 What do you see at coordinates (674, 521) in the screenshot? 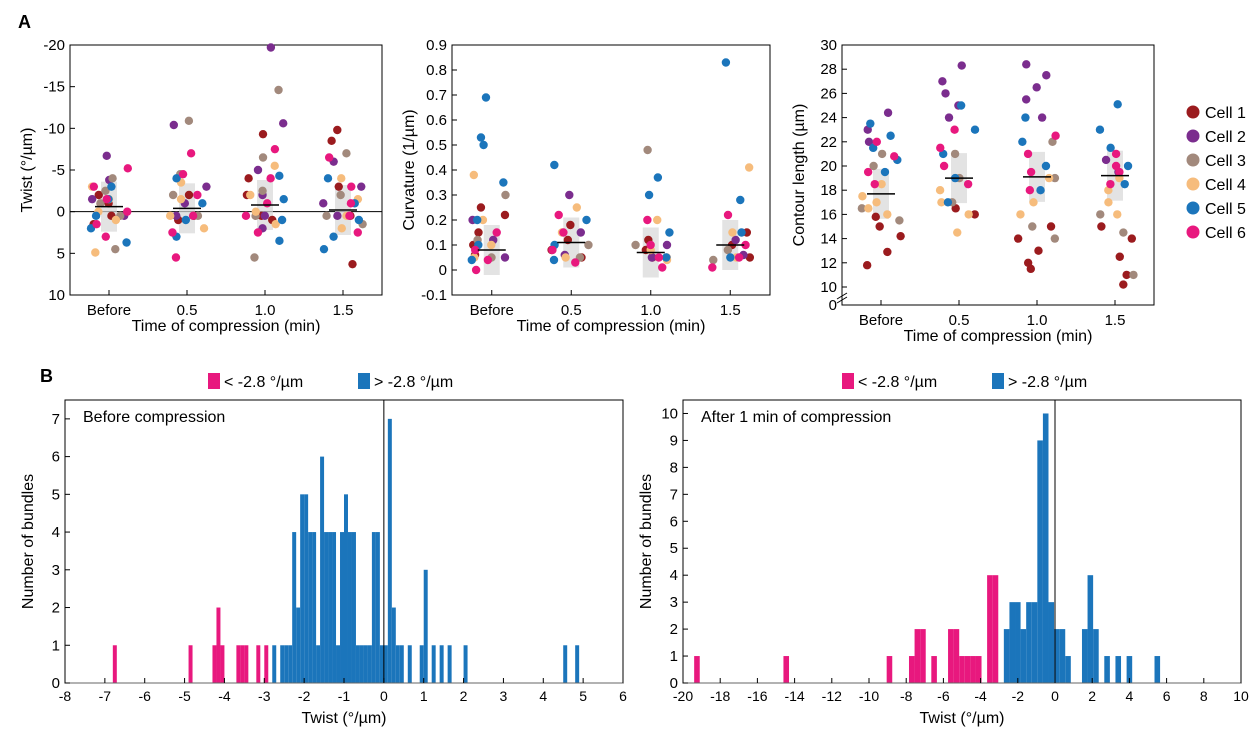
I see `y-tick-label: 6` at bounding box center [674, 521].